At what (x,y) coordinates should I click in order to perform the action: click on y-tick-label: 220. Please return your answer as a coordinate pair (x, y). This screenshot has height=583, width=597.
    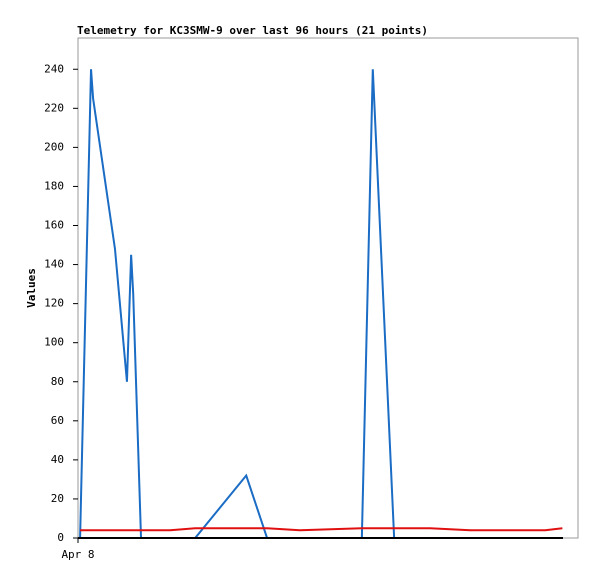
    Looking at the image, I should click on (54, 107).